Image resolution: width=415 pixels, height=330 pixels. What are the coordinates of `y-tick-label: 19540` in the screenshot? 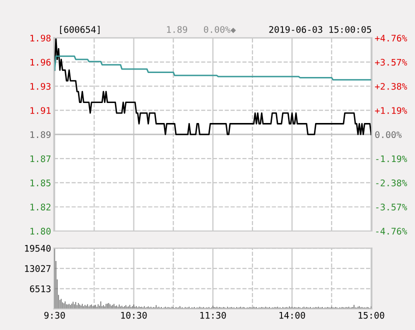 It's located at (38, 248).